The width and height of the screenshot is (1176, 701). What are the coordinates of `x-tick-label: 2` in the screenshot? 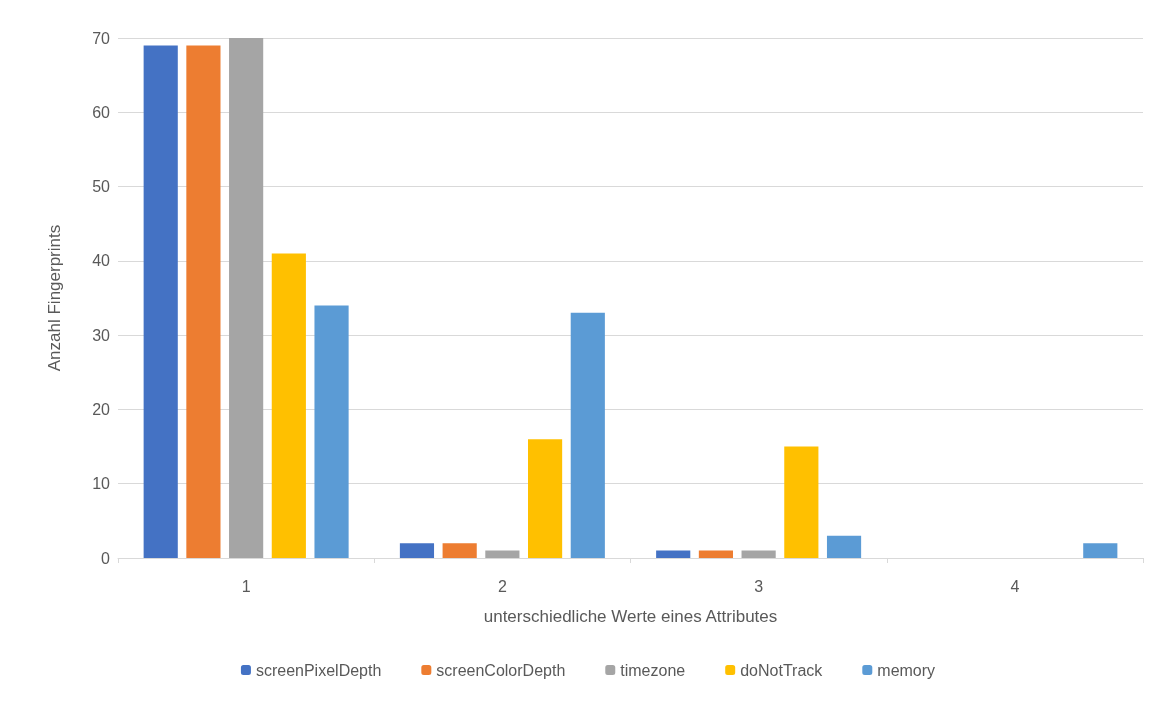 It's located at (502, 586).